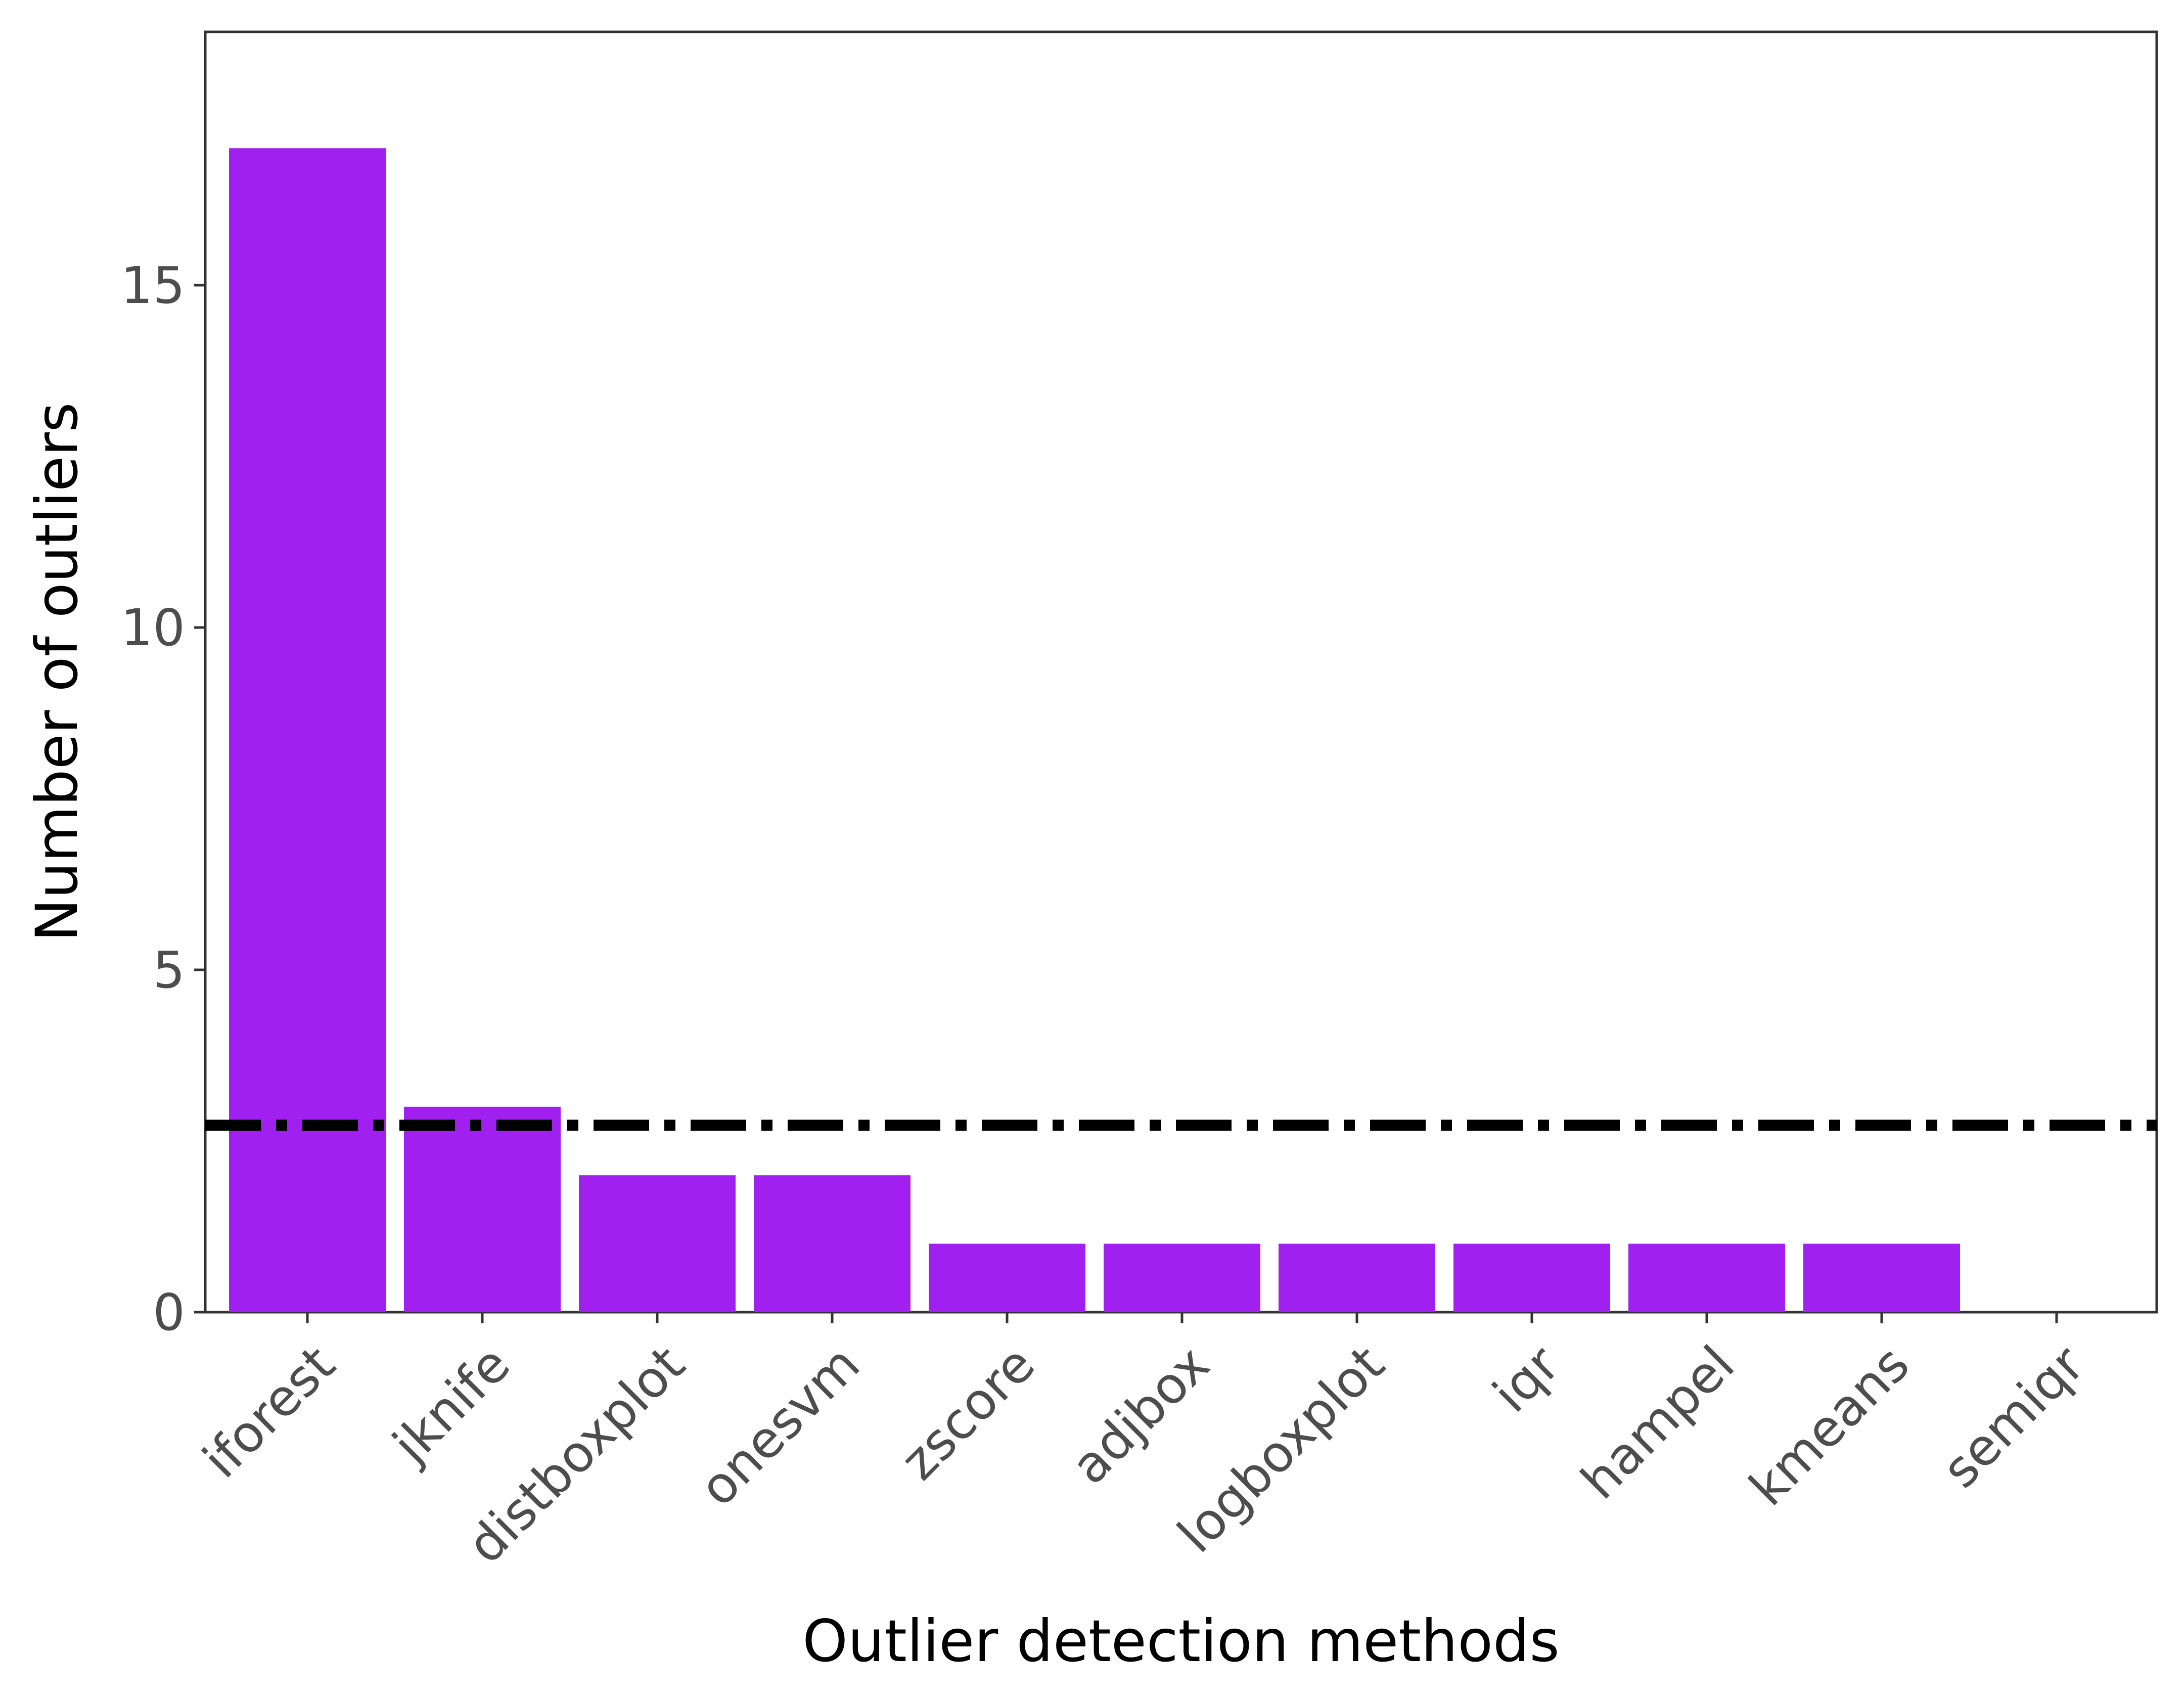 Image resolution: width=2184 pixels, height=1699 pixels. Describe the element at coordinates (153, 285) in the screenshot. I see `y-tick-label: 15` at that location.